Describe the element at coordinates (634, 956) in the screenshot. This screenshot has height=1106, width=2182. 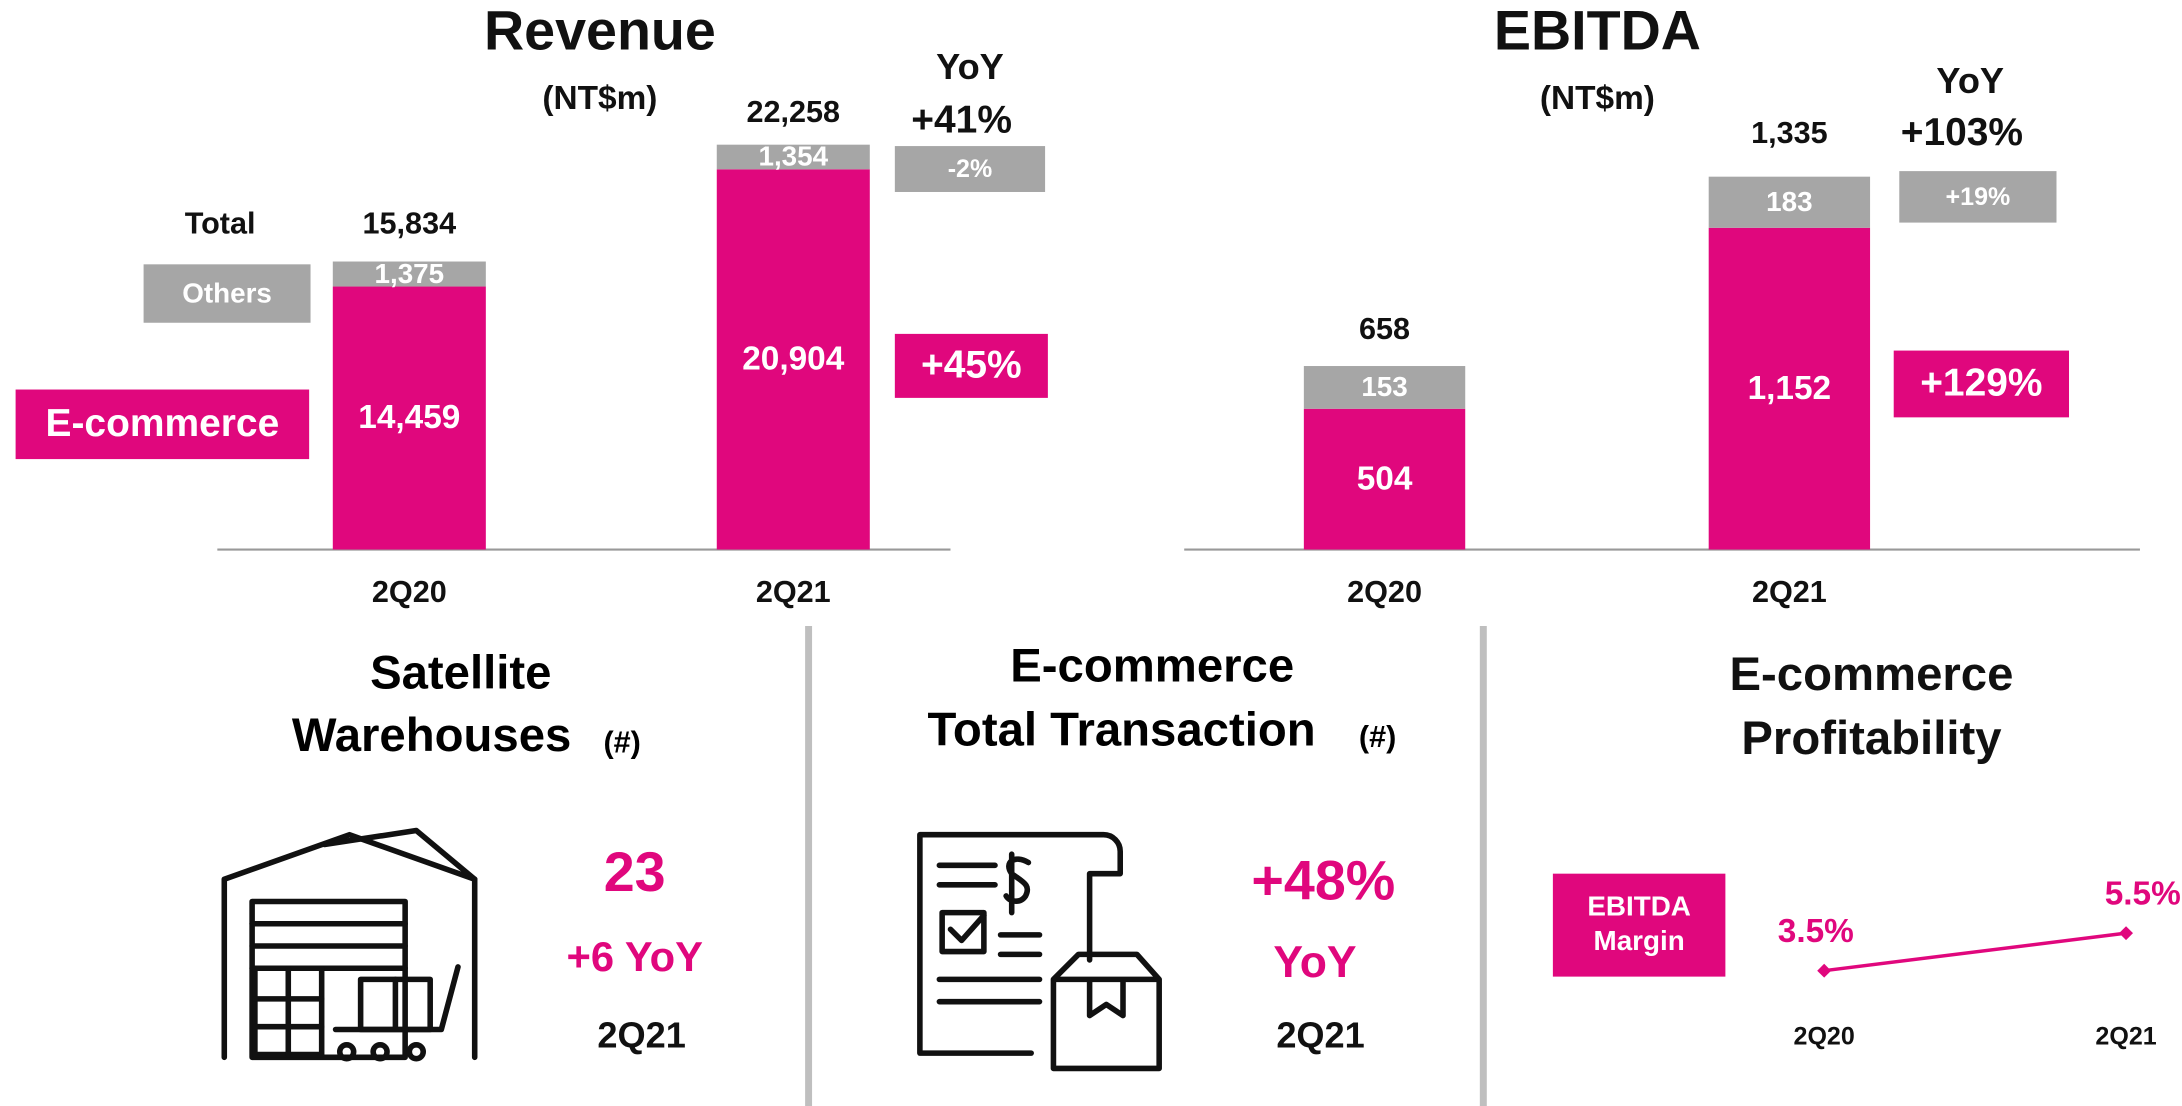
I see `panel-change: +6 YoY` at that location.